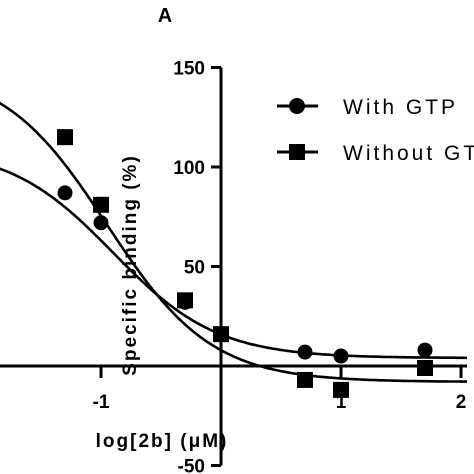 The width and height of the screenshot is (474, 474). I want to click on y-axis-label: Specific binding (%), so click(130, 265).